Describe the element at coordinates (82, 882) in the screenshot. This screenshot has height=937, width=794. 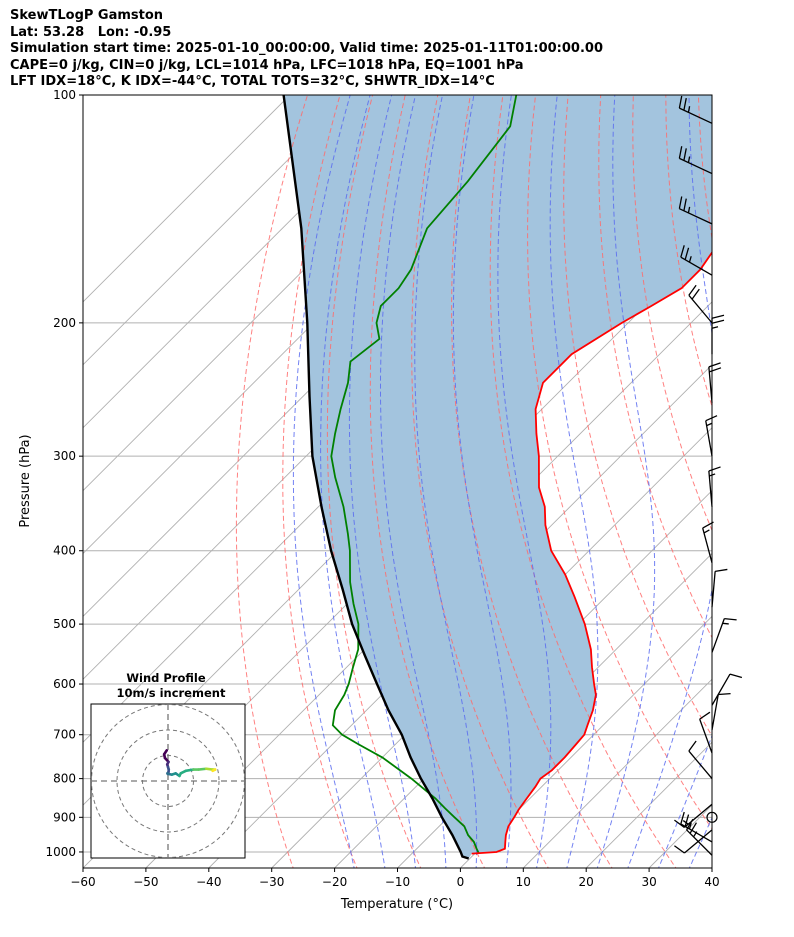
I see `x-tick-label: −60` at that location.